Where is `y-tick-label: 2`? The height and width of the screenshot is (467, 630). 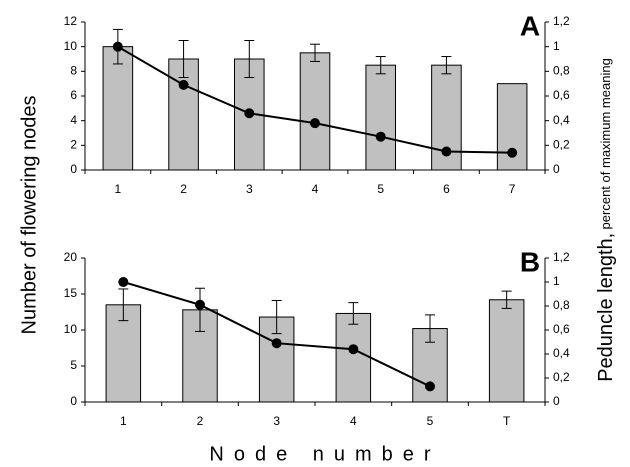
y-tick-label: 2 is located at coordinates (73, 145).